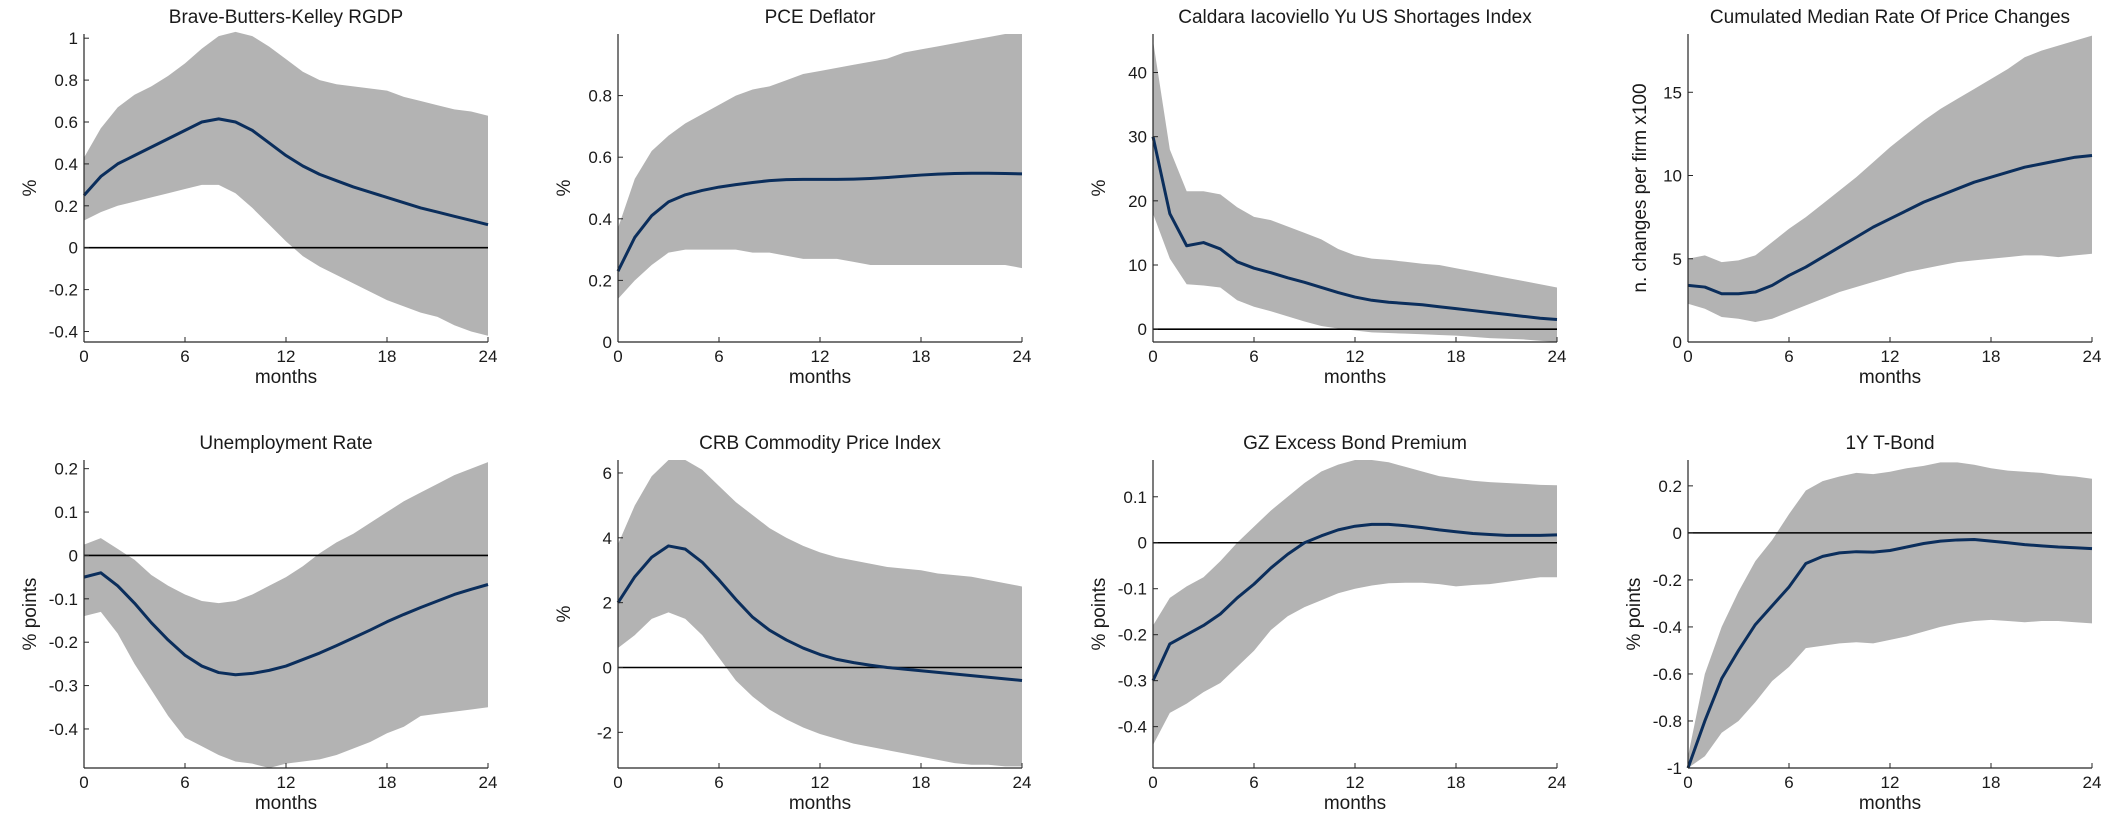 The width and height of the screenshot is (2116, 820). I want to click on y-tick-label: 40, so click(1137, 73).